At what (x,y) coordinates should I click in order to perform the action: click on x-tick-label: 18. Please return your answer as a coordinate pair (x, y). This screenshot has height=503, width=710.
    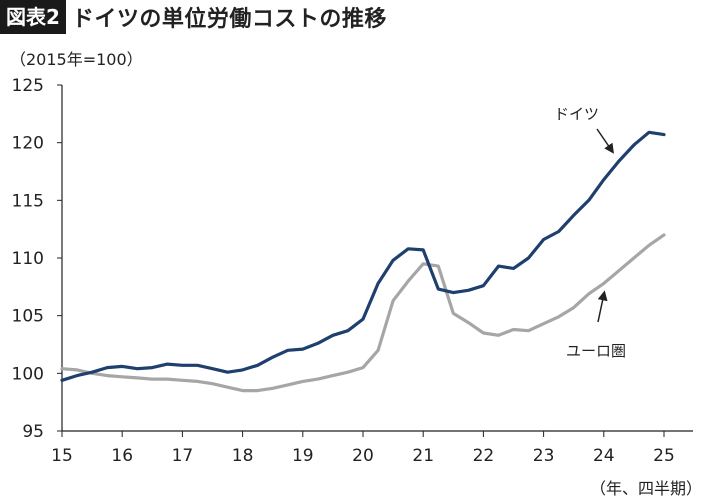
    Looking at the image, I should click on (243, 456).